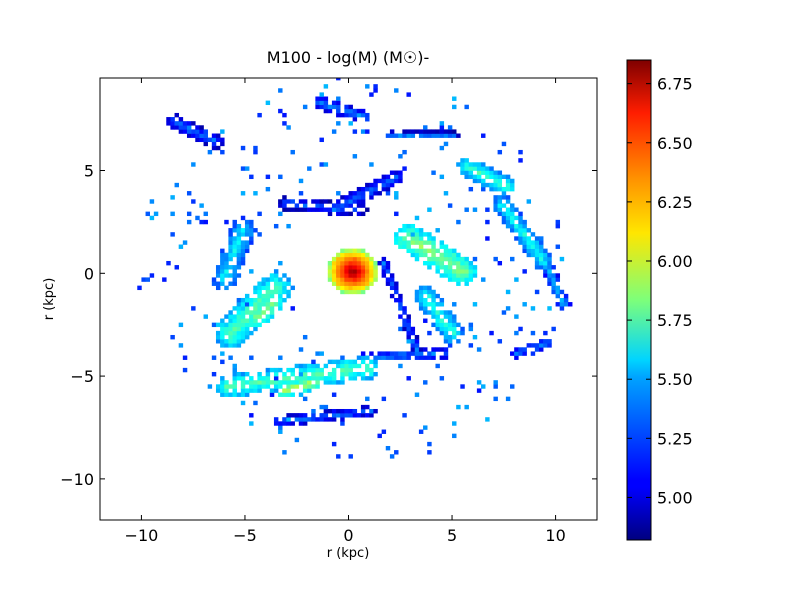 The image size is (800, 600). What do you see at coordinates (77, 479) in the screenshot?
I see `y-tick-label: −10` at bounding box center [77, 479].